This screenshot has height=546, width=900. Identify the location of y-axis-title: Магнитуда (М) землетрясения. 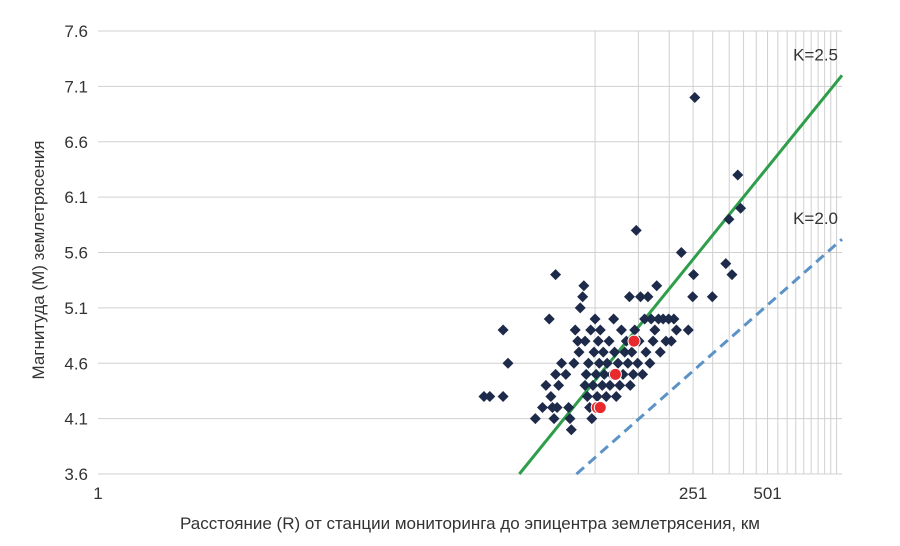
(38, 260).